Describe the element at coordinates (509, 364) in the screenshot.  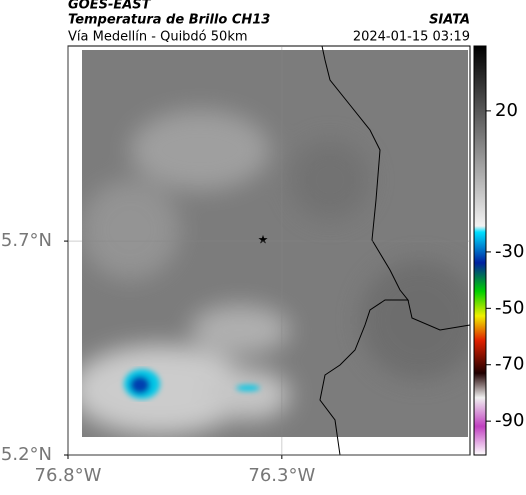
I see `colorbar-tick-label: -70` at that location.